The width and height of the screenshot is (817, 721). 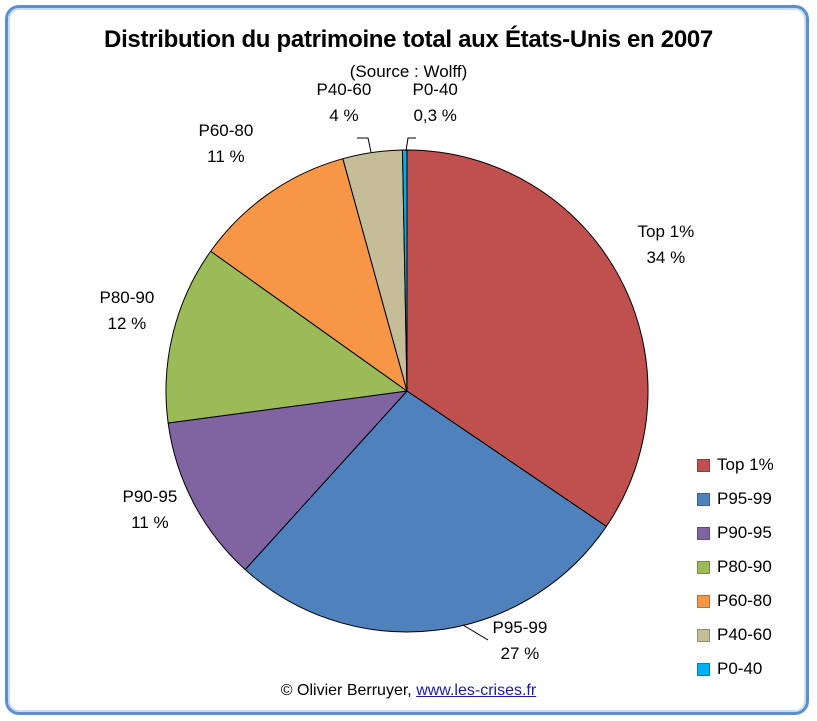 I want to click on legend-item: P95-99, so click(x=752, y=499).